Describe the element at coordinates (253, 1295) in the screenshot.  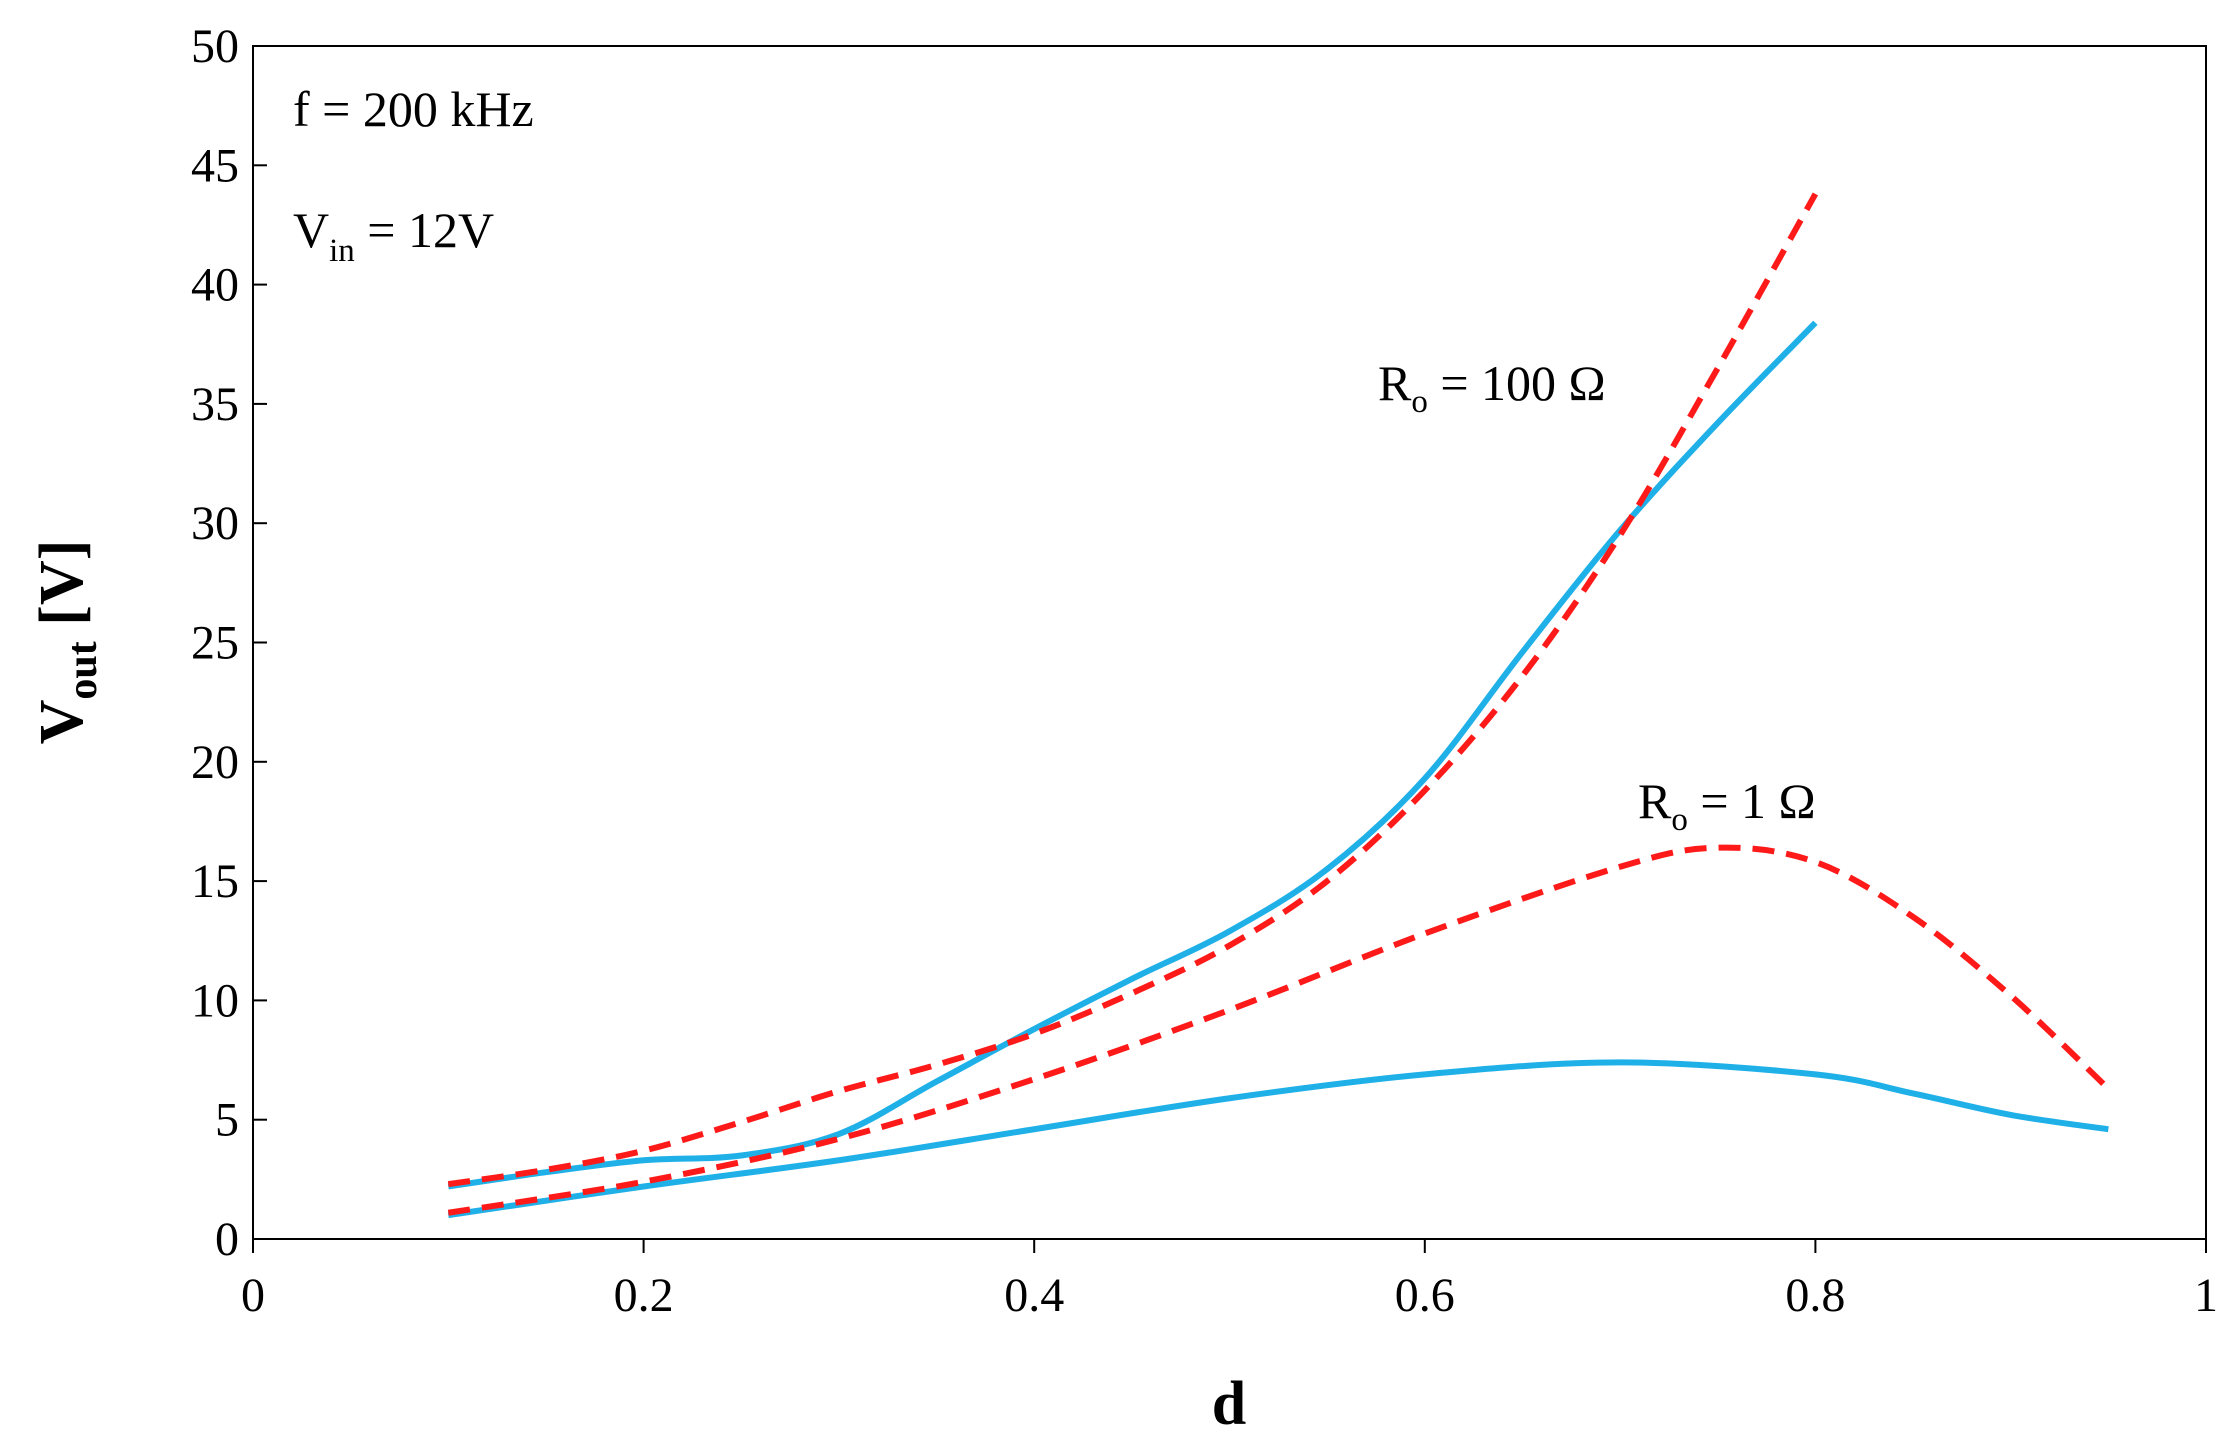
I see `x-tick-label: 0` at that location.